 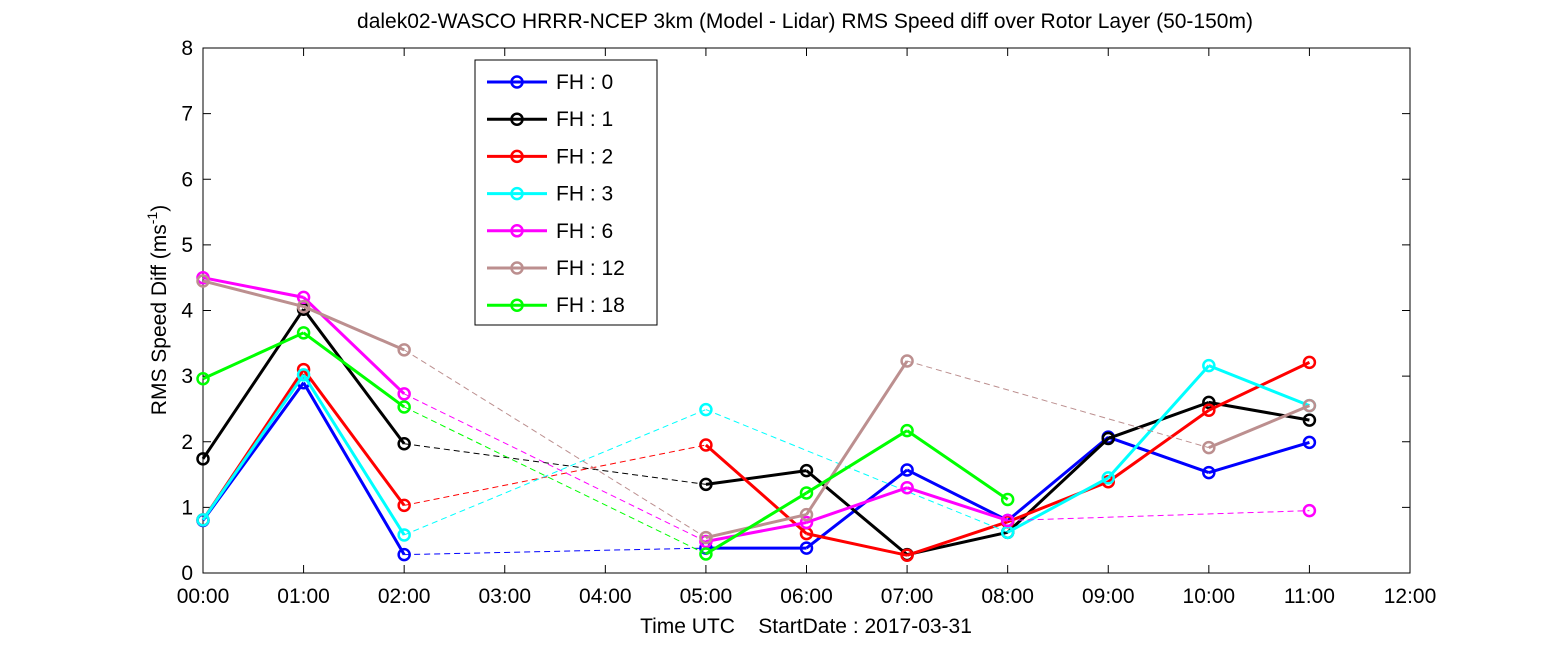 I want to click on legend-label: FH : 1, so click(x=584, y=119).